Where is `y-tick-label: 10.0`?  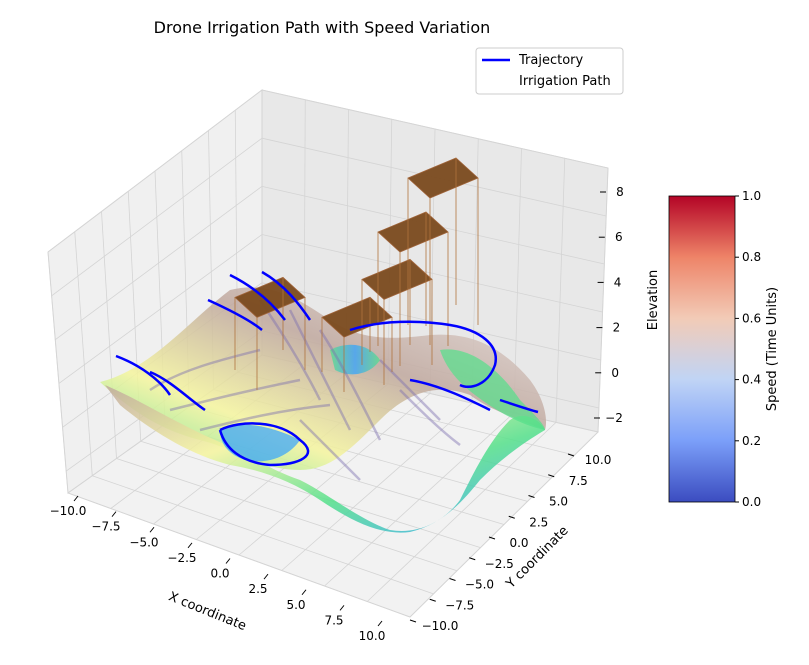 y-tick-label: 10.0 is located at coordinates (598, 460).